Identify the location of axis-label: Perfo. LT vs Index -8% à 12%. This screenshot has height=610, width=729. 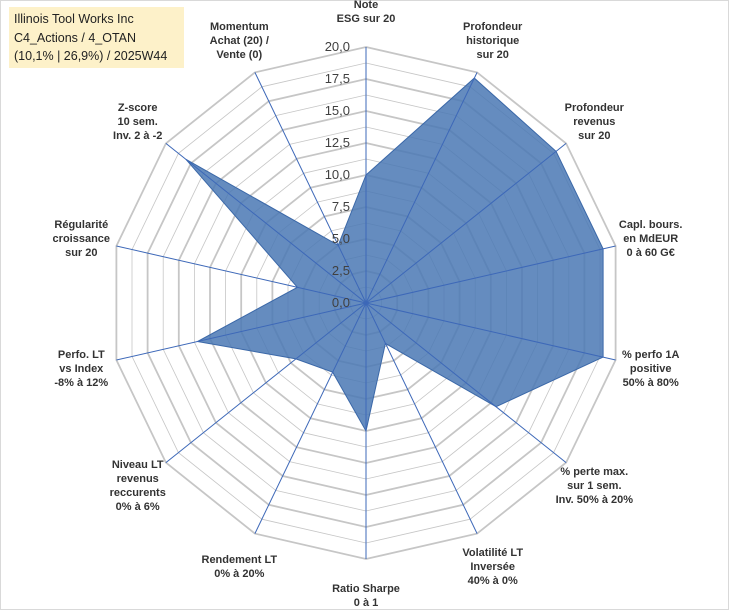
(81, 369).